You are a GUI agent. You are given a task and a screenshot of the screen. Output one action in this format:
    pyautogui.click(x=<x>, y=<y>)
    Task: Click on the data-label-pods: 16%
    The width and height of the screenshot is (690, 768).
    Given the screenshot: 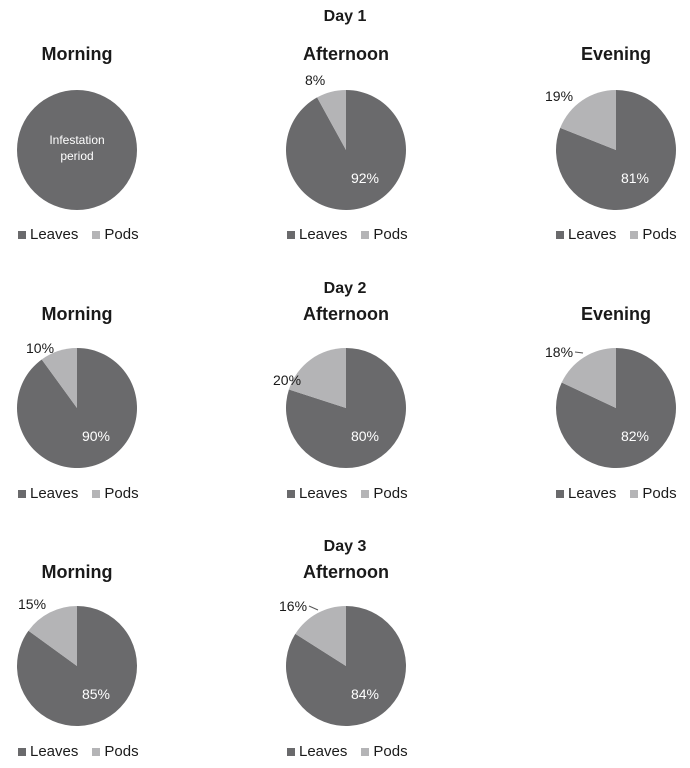 What is the action you would take?
    pyautogui.click(x=293, y=606)
    